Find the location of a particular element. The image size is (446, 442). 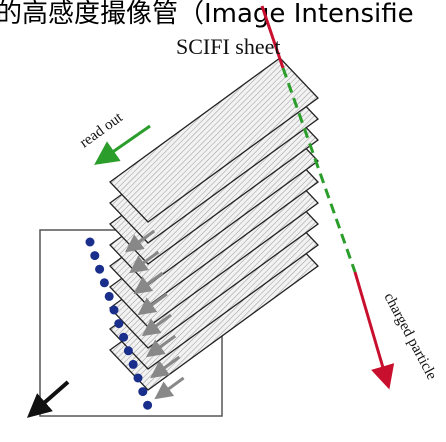

particle-exit is located at coordinates (374, 330).